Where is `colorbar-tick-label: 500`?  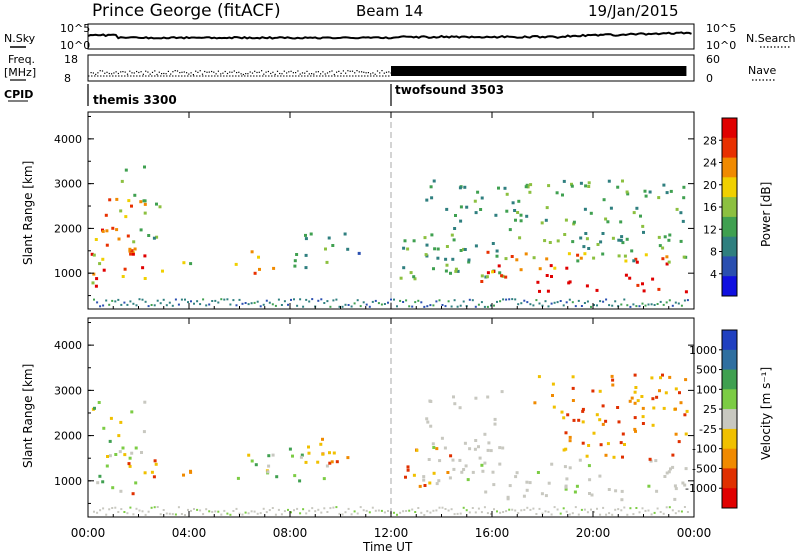 colorbar-tick-label: 500 is located at coordinates (706, 370).